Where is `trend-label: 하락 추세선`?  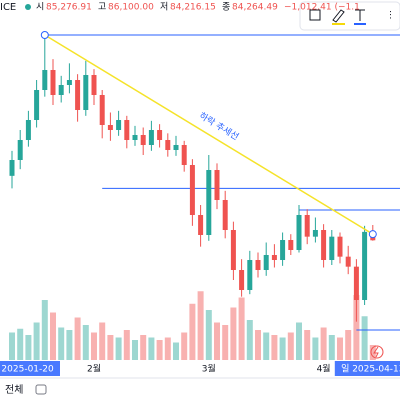 trend-label: 하락 추세선 is located at coordinates (219, 126).